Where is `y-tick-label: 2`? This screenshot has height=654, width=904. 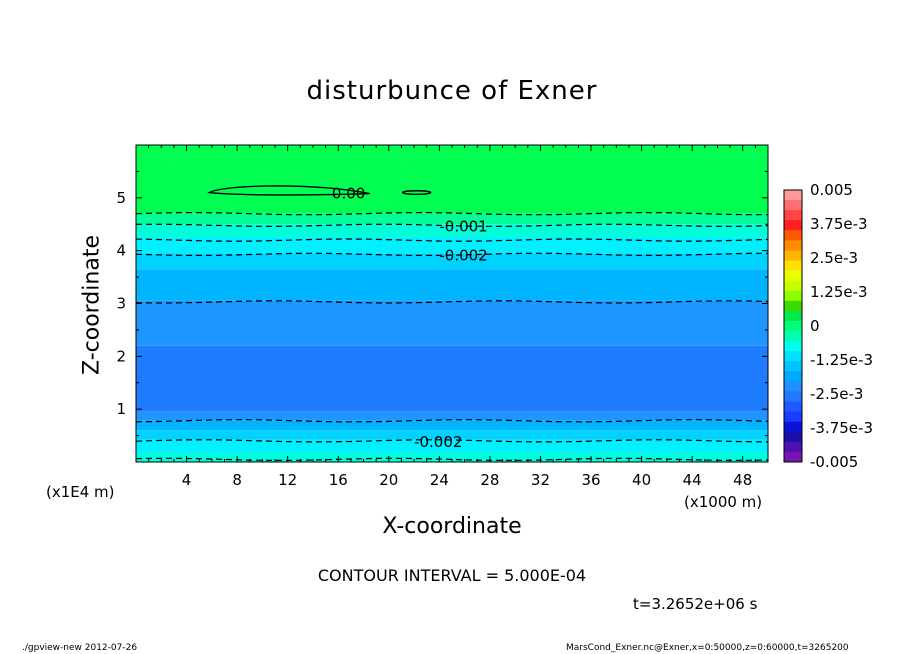 y-tick-label: 2 is located at coordinates (121, 356).